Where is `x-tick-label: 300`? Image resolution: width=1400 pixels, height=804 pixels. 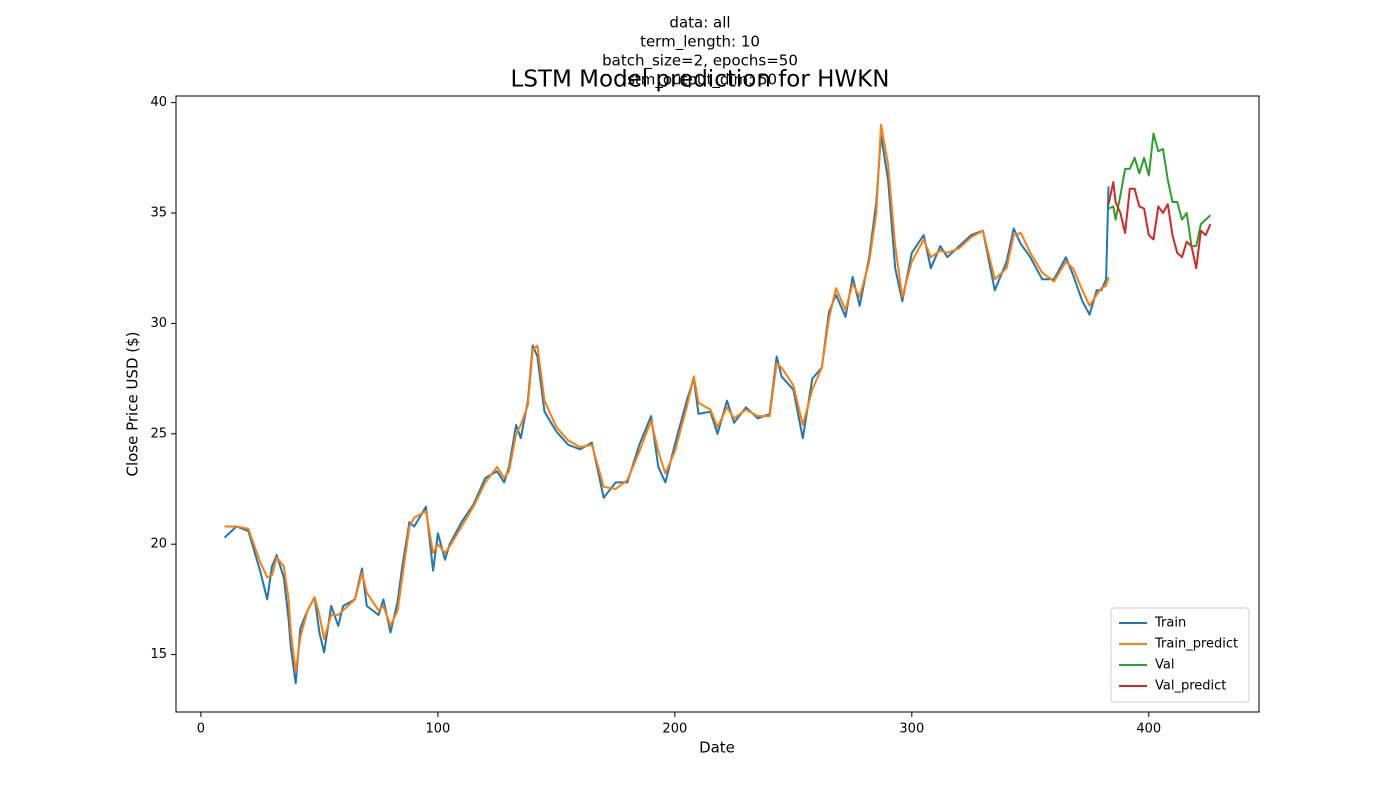 x-tick-label: 300 is located at coordinates (911, 729).